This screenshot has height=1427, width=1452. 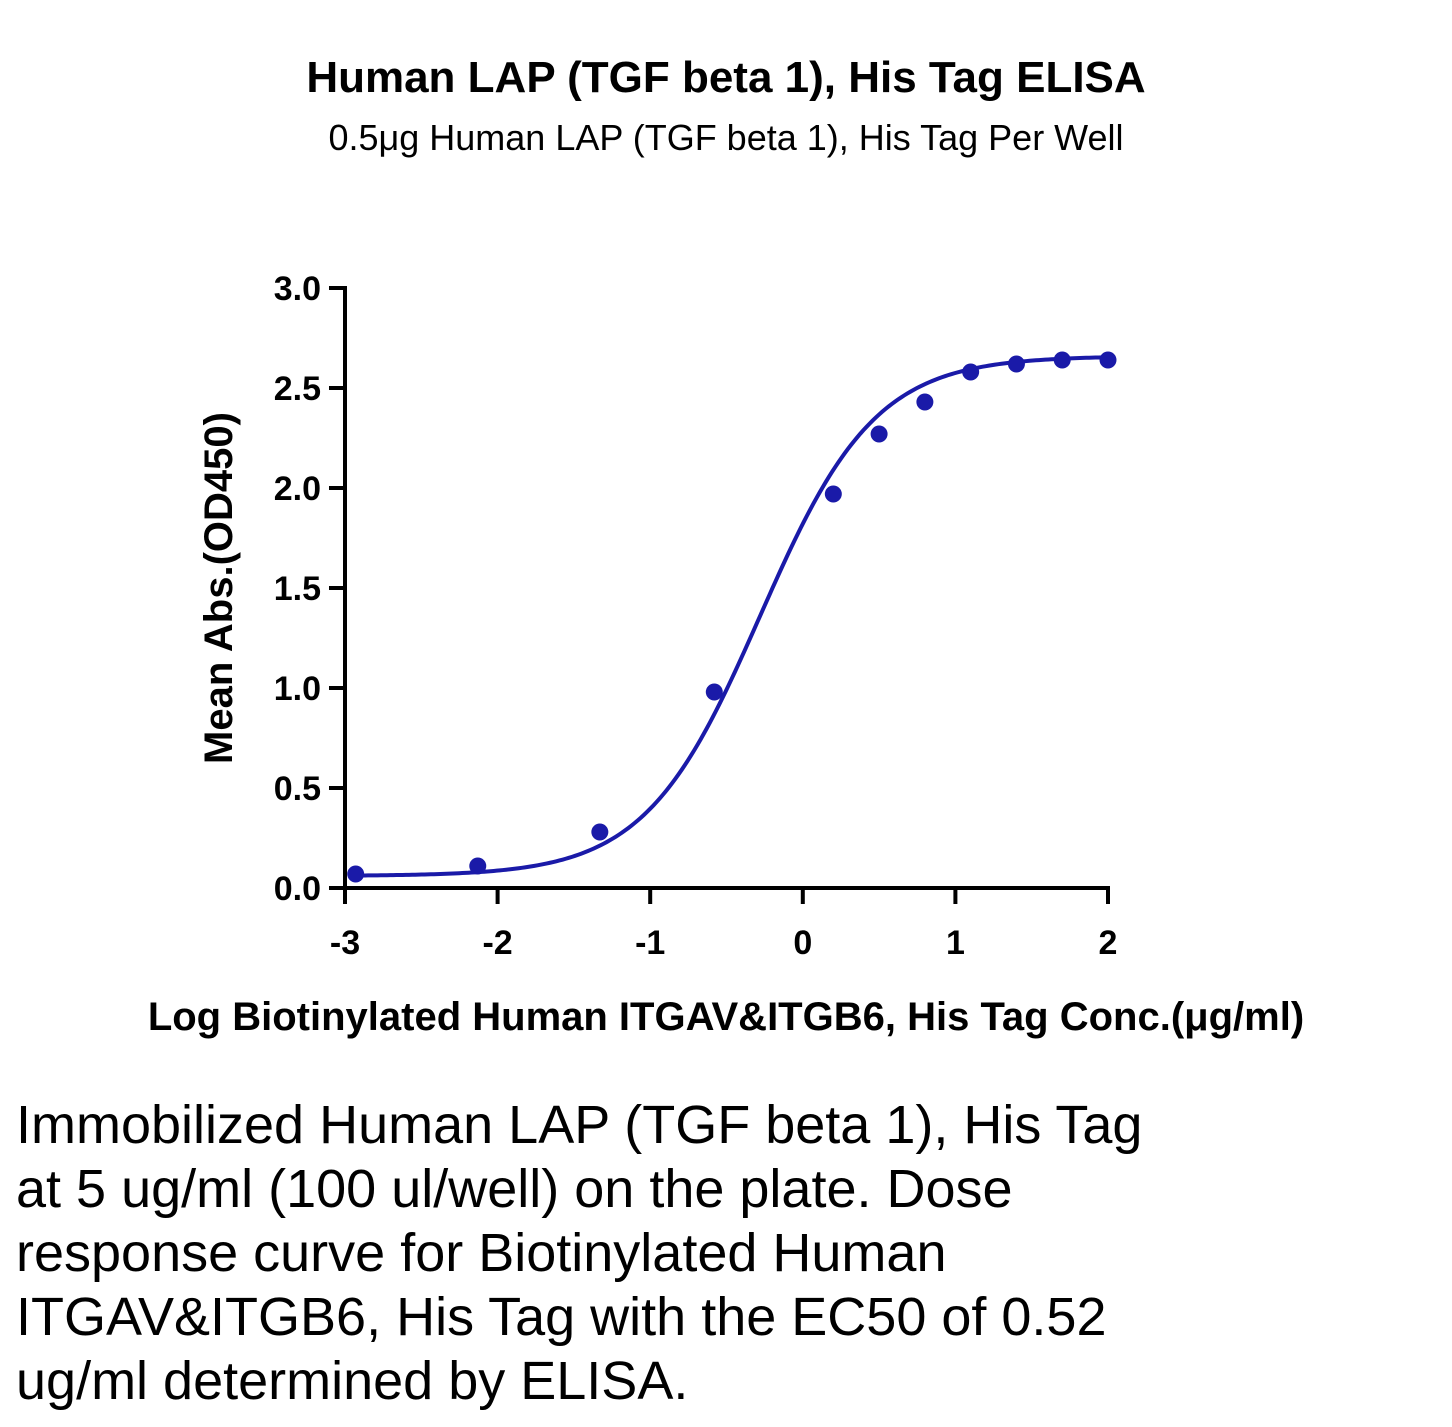 I want to click on x-tick-label: -2, so click(x=497, y=943).